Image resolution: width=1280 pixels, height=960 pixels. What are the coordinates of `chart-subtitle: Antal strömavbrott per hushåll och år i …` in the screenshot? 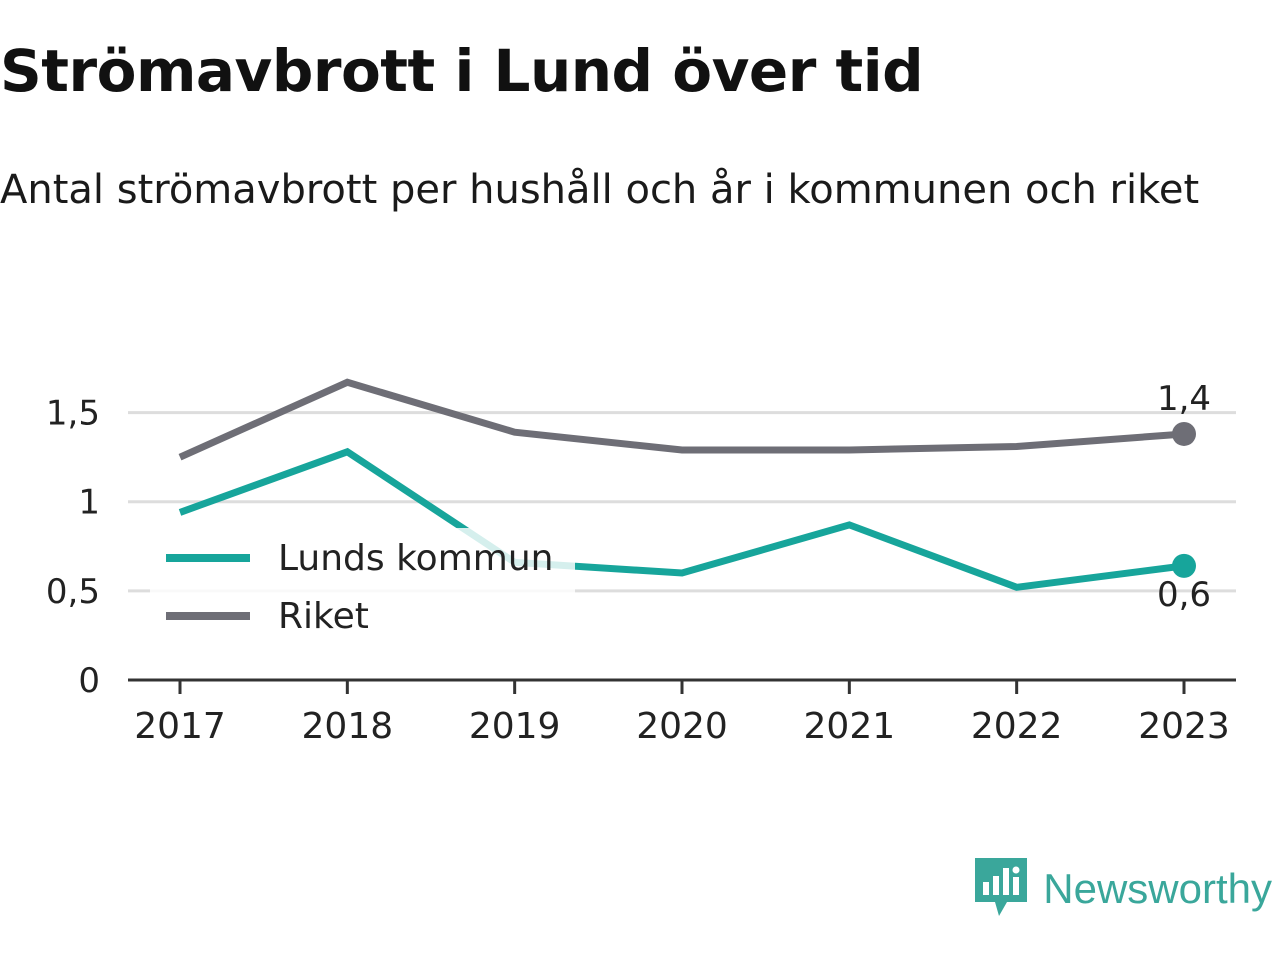 It's located at (600, 190).